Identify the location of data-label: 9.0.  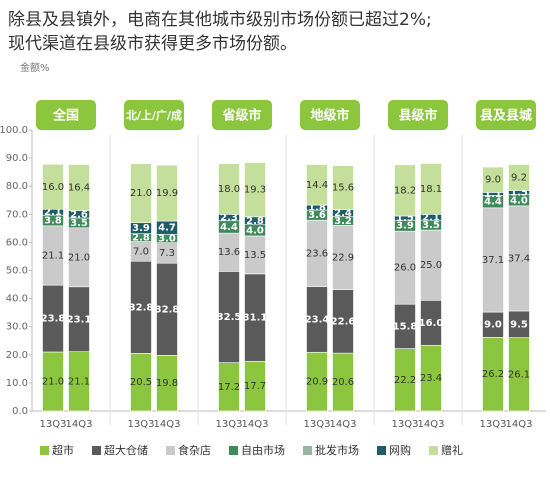
(493, 180).